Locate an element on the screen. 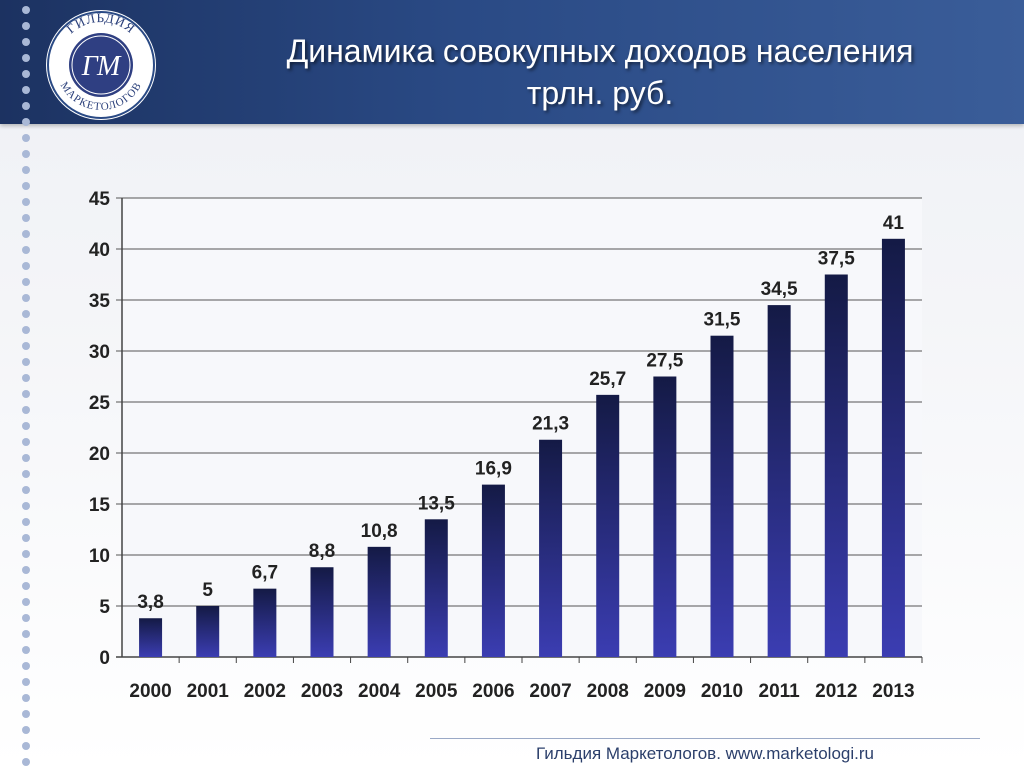  x-tick-label: 2007 is located at coordinates (550, 691).